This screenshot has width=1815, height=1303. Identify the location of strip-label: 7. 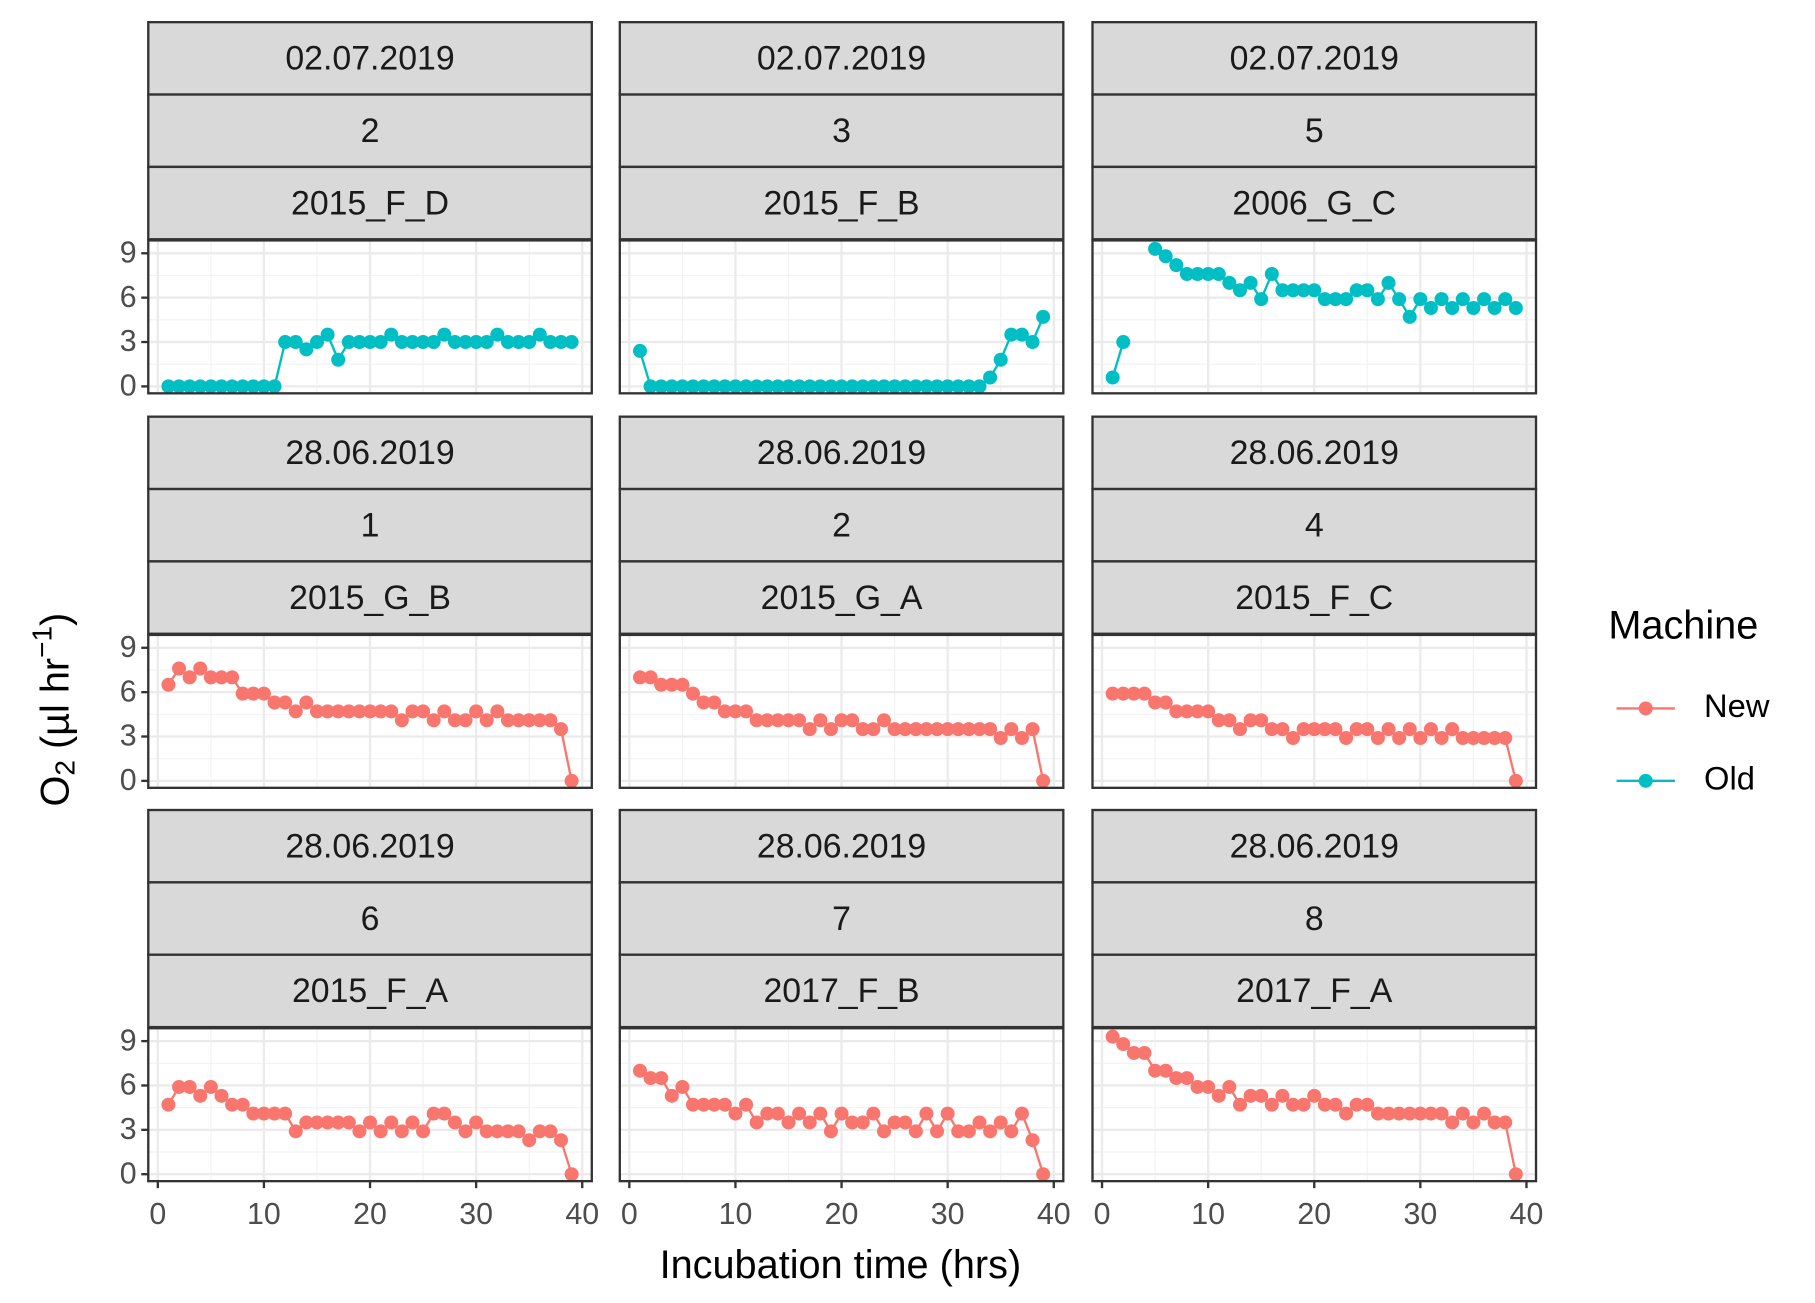
(841, 919).